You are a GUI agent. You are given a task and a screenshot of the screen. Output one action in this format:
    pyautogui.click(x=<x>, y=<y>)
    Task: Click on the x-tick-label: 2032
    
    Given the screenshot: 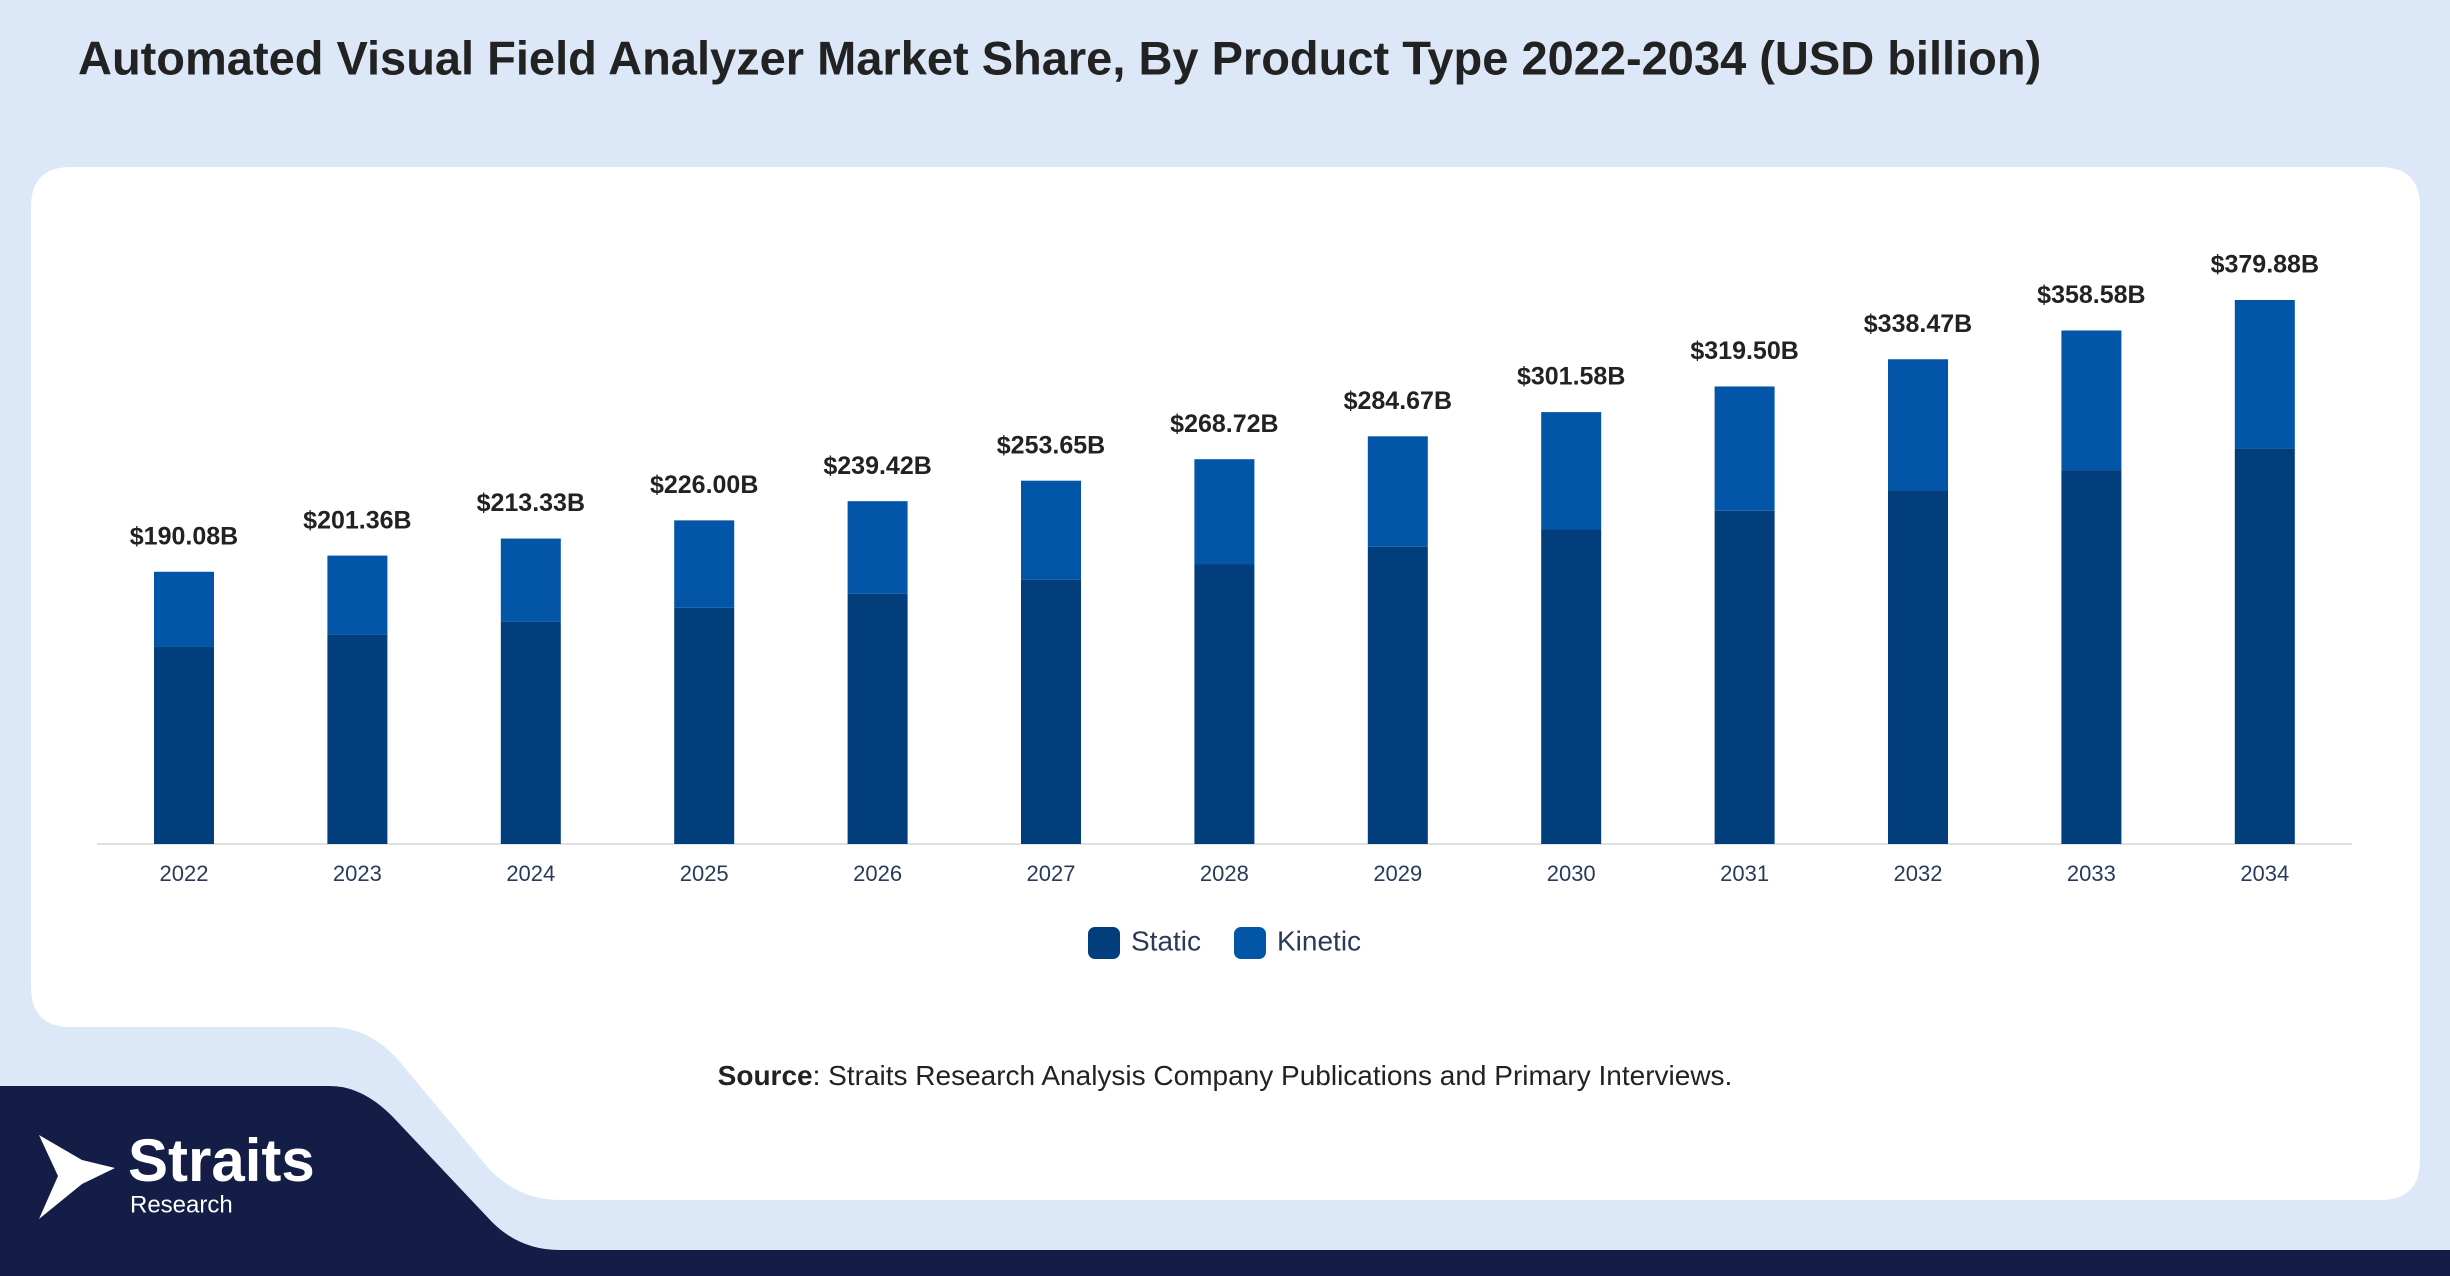 What is the action you would take?
    pyautogui.click(x=1918, y=873)
    